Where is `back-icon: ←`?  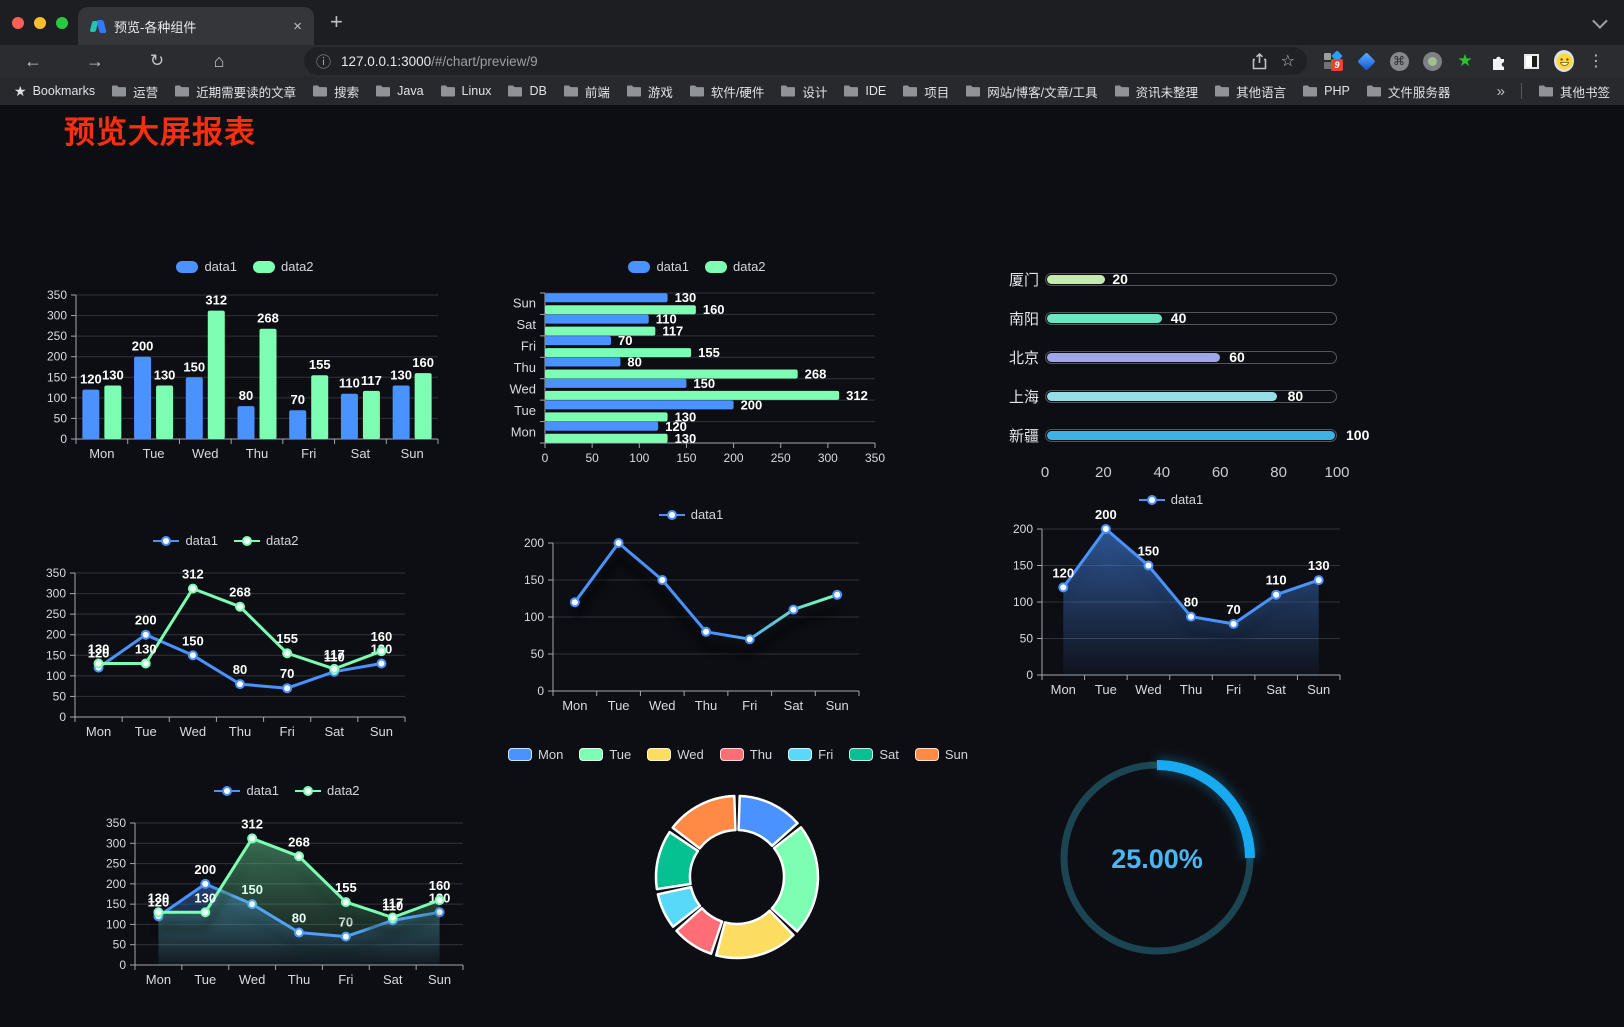 back-icon: ← is located at coordinates (33, 61).